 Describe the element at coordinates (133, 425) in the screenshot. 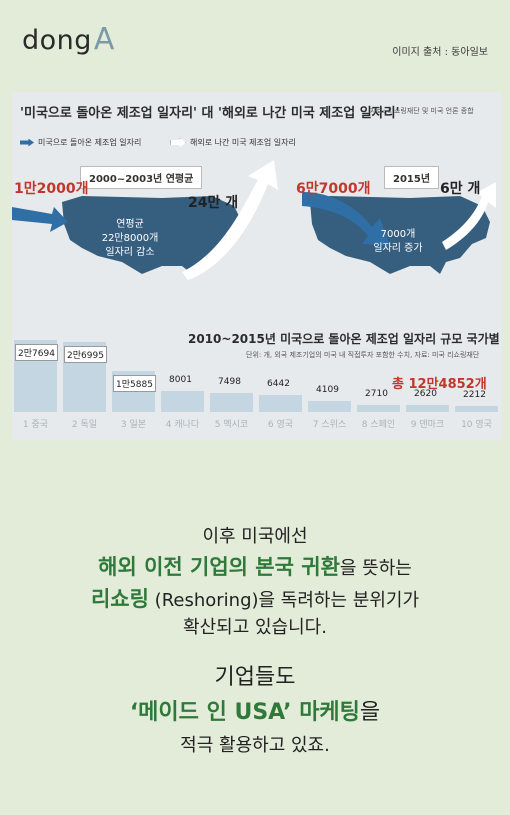

I see `category-label: 3 일본` at that location.